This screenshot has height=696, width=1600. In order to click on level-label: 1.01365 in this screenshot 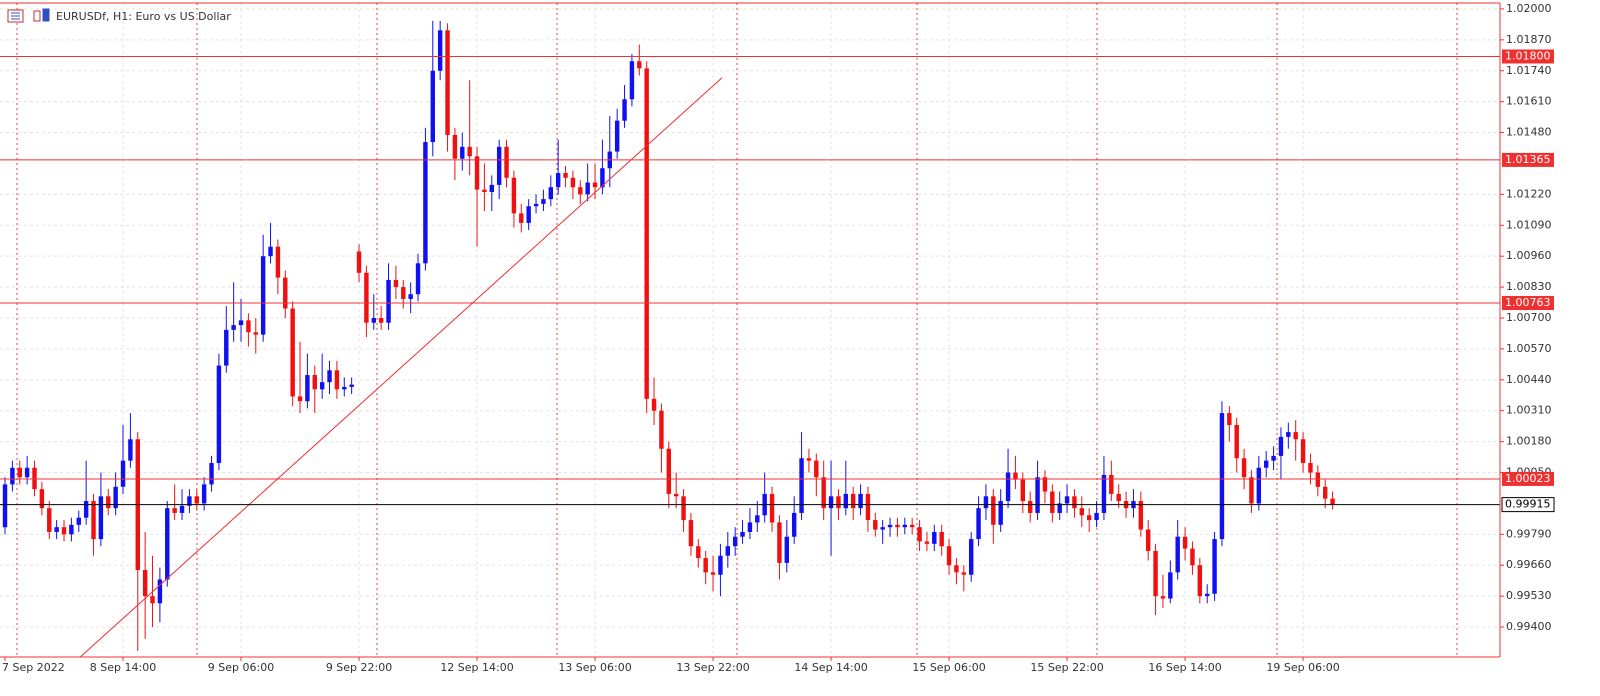, I will do `click(1528, 159)`.